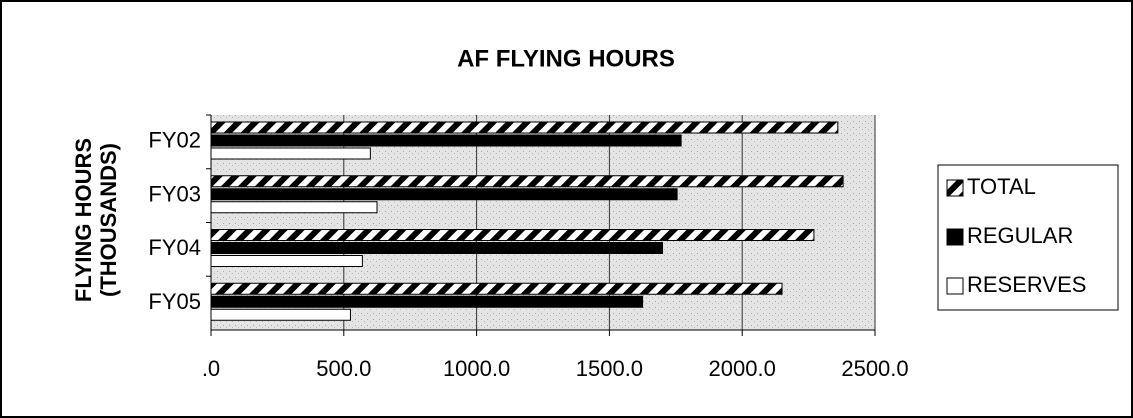 This screenshot has width=1133, height=418. What do you see at coordinates (174, 301) in the screenshot?
I see `y-tick-label: FY05` at bounding box center [174, 301].